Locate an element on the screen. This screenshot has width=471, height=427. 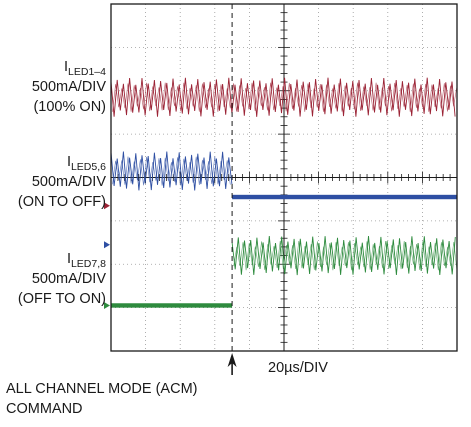
series-name-label: ILED7,8 is located at coordinates (86, 260).